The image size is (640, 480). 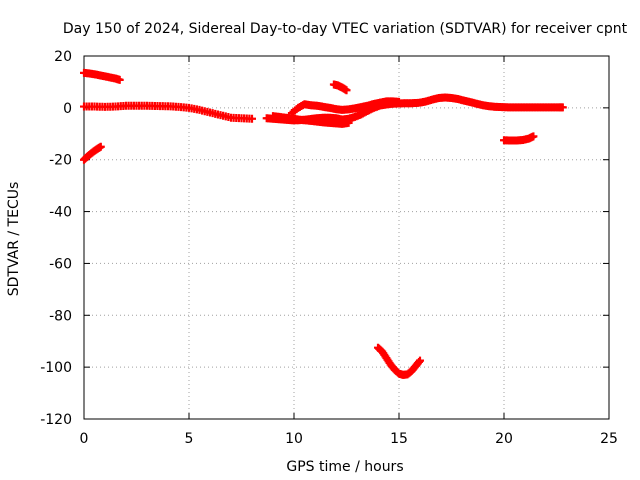 What do you see at coordinates (63, 57) in the screenshot?
I see `y-tick-label: 20` at bounding box center [63, 57].